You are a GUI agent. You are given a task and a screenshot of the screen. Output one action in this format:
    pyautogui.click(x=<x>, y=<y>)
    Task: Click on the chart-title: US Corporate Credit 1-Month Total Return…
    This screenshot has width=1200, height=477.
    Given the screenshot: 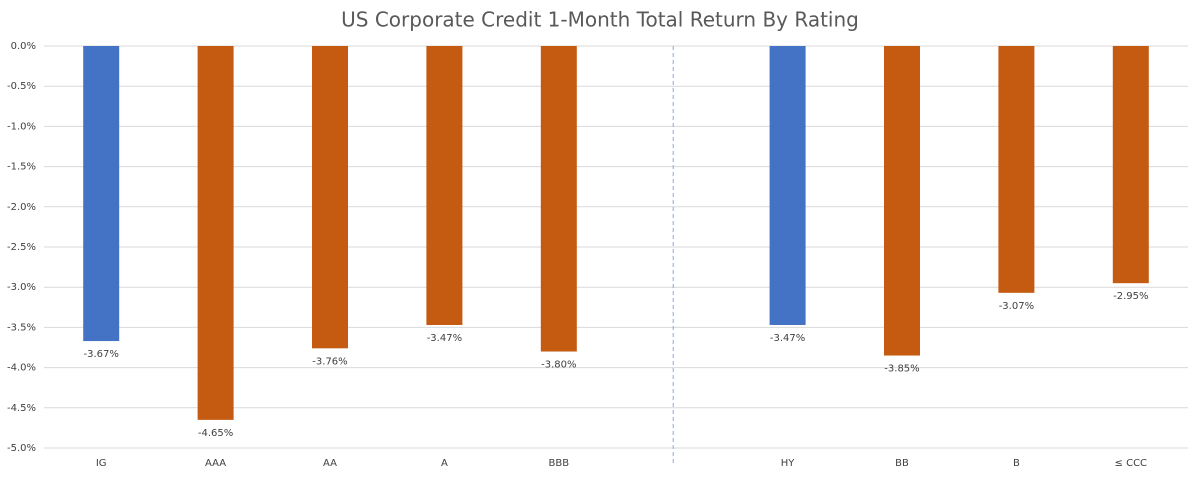 What is the action you would take?
    pyautogui.click(x=600, y=20)
    